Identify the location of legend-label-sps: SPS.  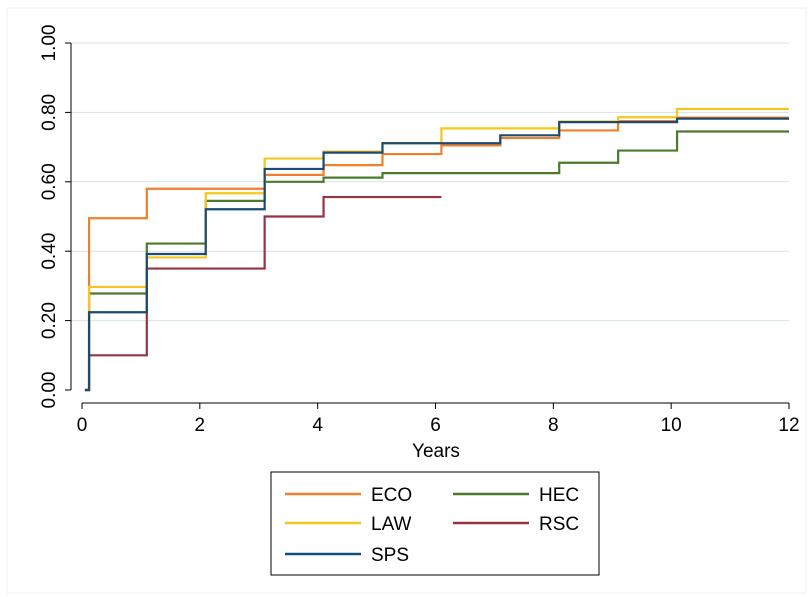
(390, 555).